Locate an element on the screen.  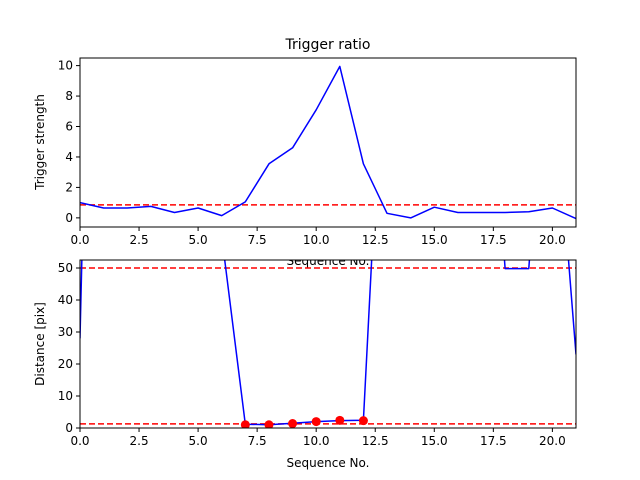
chart-title: Trigger ratio is located at coordinates (327, 45).